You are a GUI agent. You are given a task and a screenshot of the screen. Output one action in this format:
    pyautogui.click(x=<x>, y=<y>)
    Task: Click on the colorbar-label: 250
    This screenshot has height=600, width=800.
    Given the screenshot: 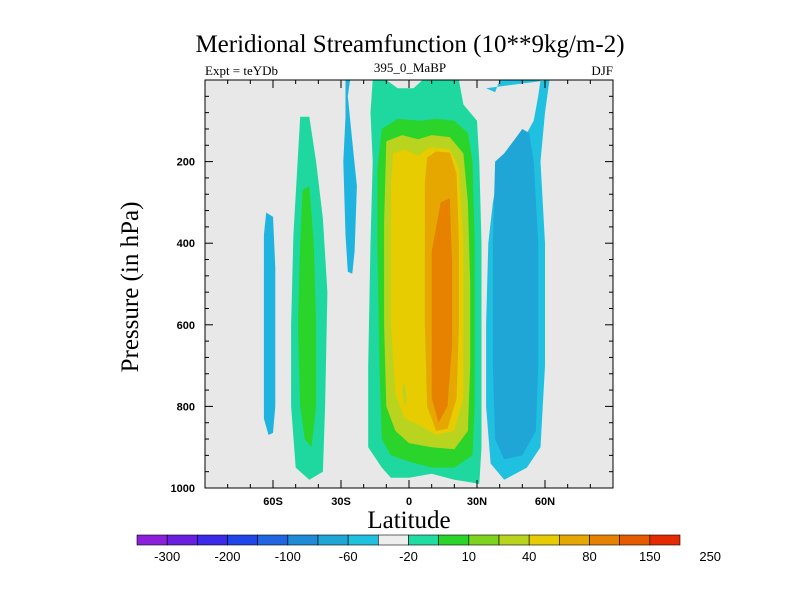 What is the action you would take?
    pyautogui.click(x=710, y=556)
    